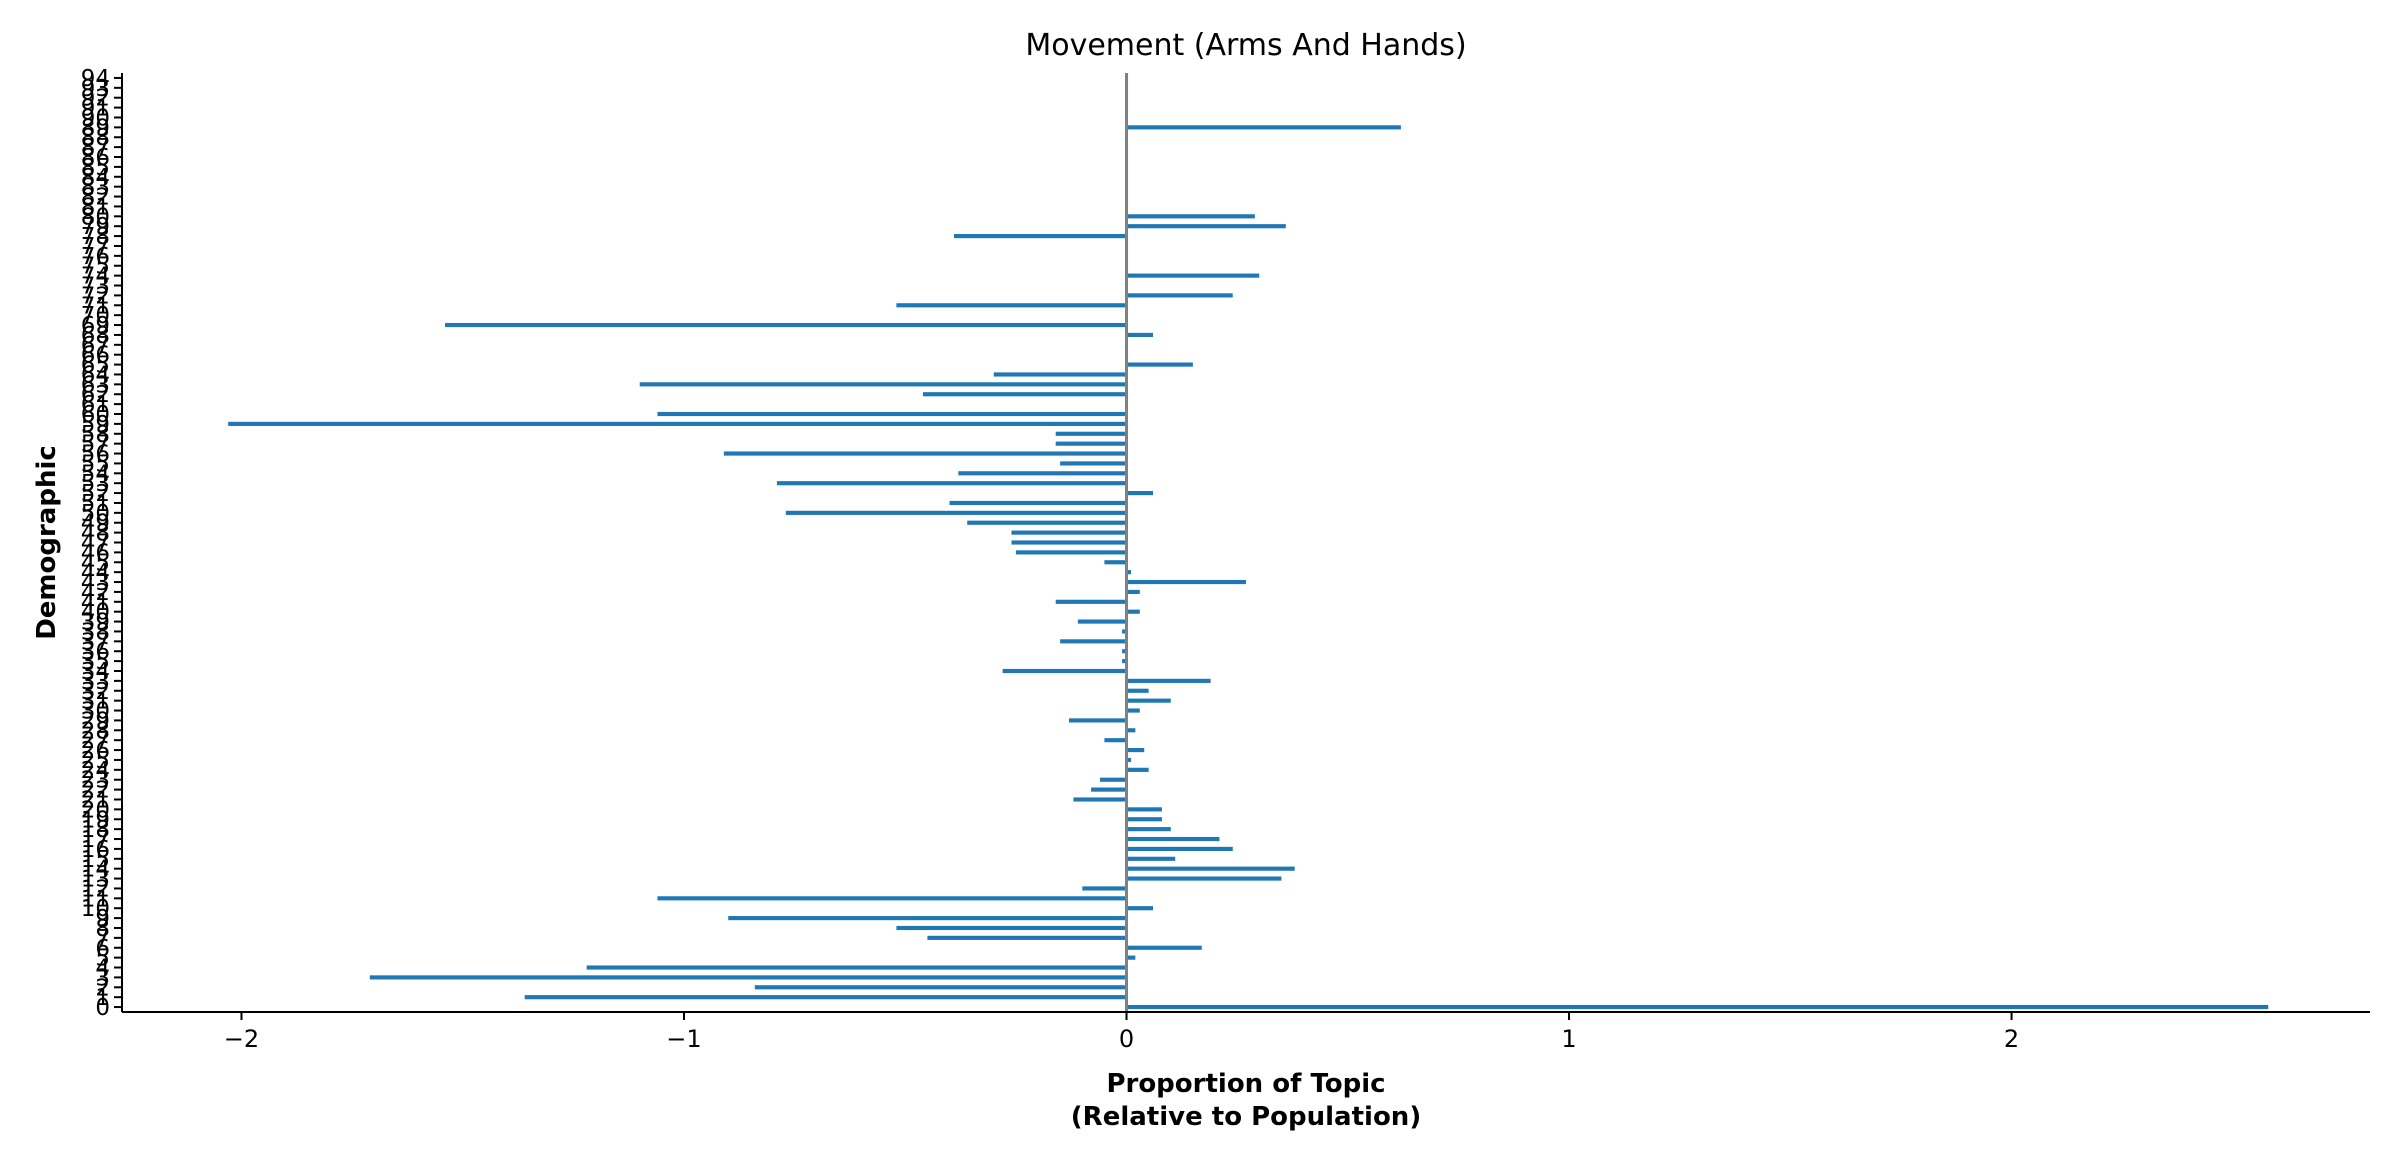 This screenshot has width=2400, height=1160. I want to click on x-tick-label: −2, so click(241, 1039).